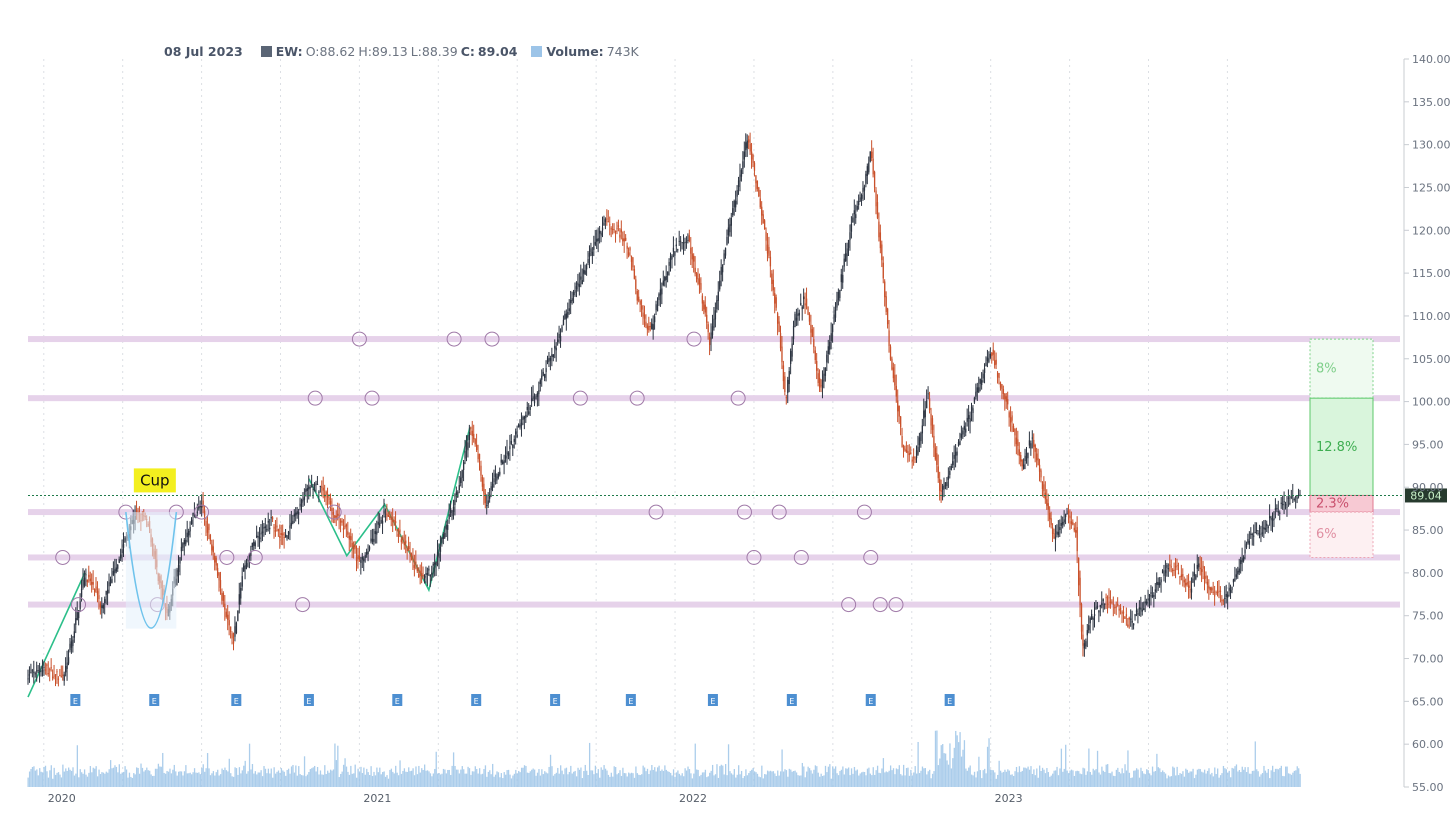 This screenshot has height=819, width=1456. I want to click on range-box-label: 2.3%, so click(1332, 503).